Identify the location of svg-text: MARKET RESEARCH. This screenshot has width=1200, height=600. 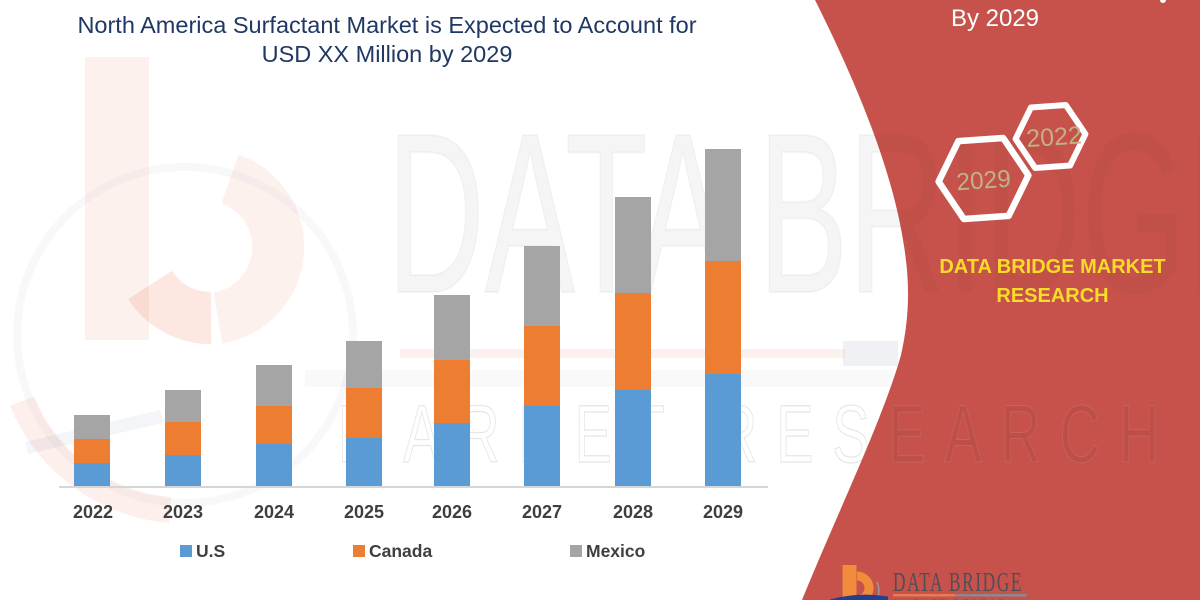
(960, 599).